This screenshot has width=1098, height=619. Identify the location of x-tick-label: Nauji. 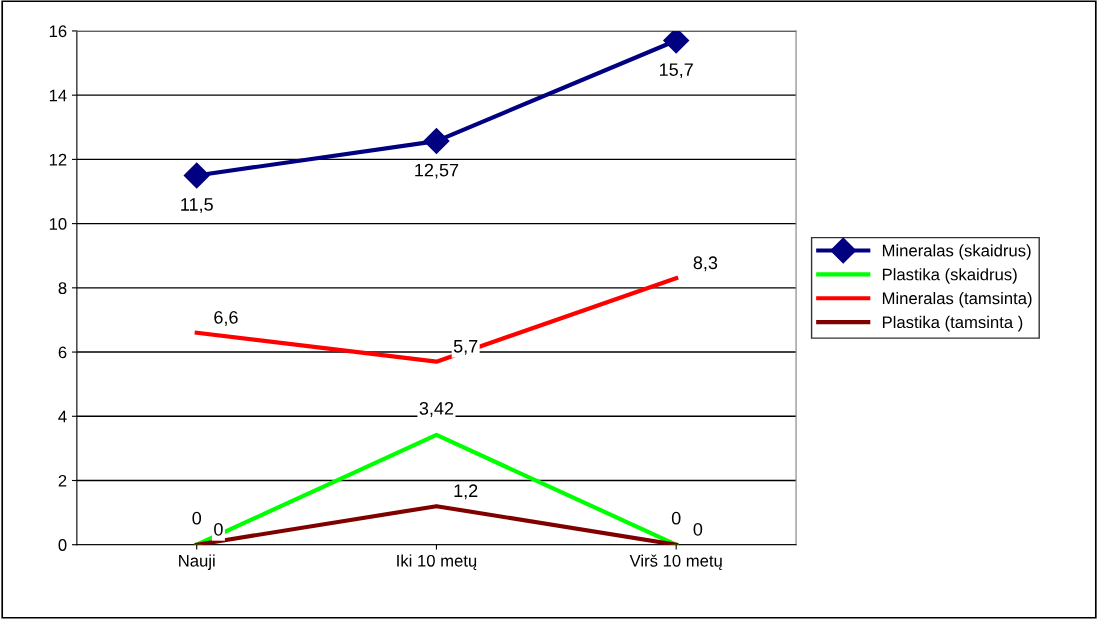
(197, 562).